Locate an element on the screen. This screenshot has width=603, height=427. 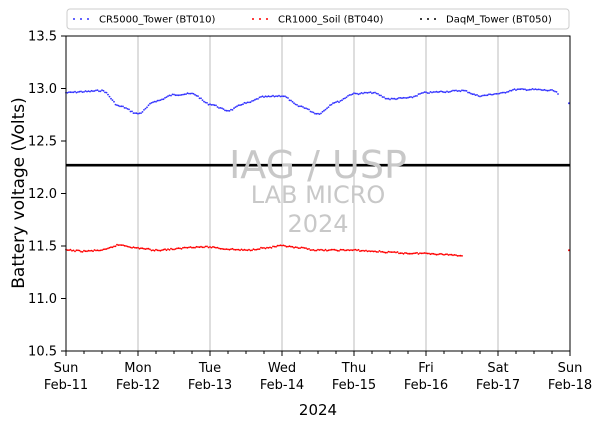
legend-entry-2: DaqM_Tower (BT050) is located at coordinates (486, 20).